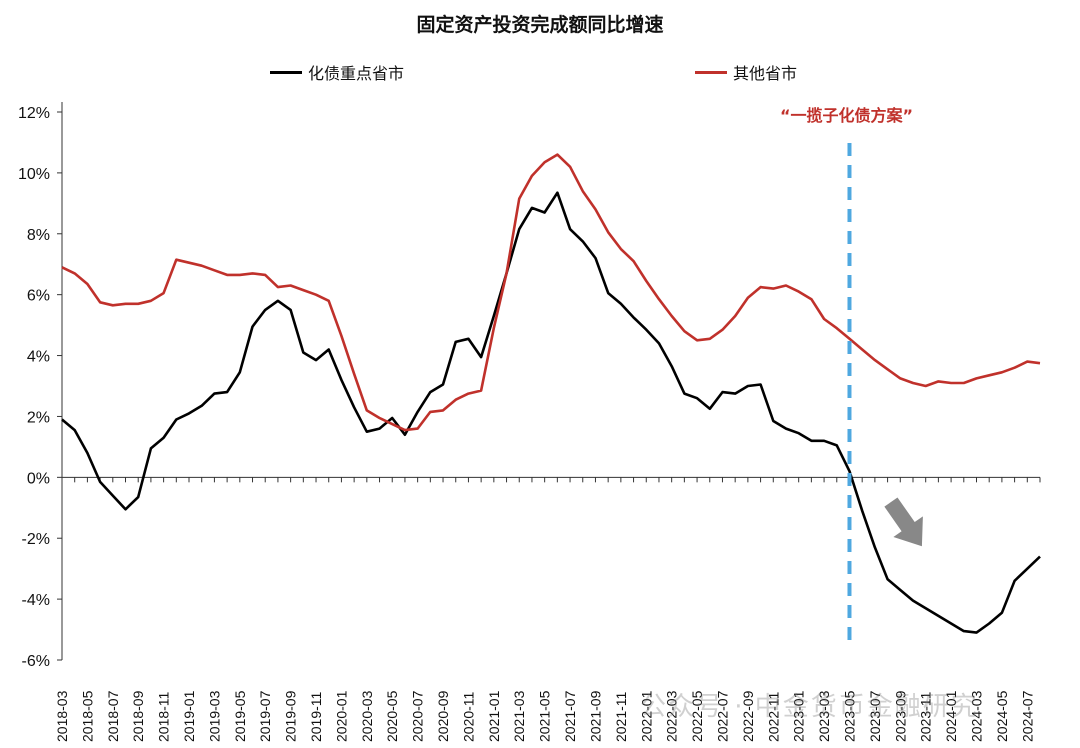 The width and height of the screenshot is (1080, 748). Describe the element at coordinates (799, 716) in the screenshot. I see `x-tick-label: 2023-01` at that location.